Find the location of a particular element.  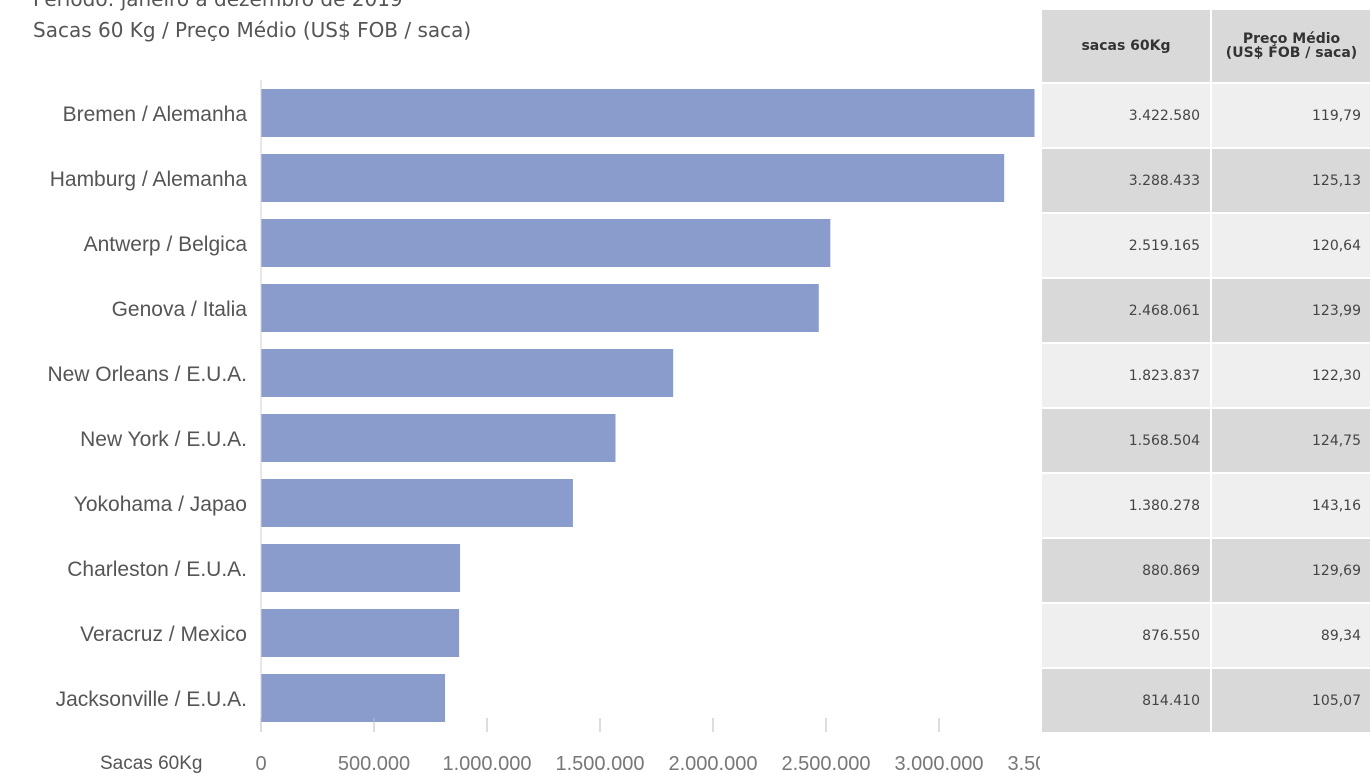

table-cell-preco: 105,07 is located at coordinates (1290, 701).